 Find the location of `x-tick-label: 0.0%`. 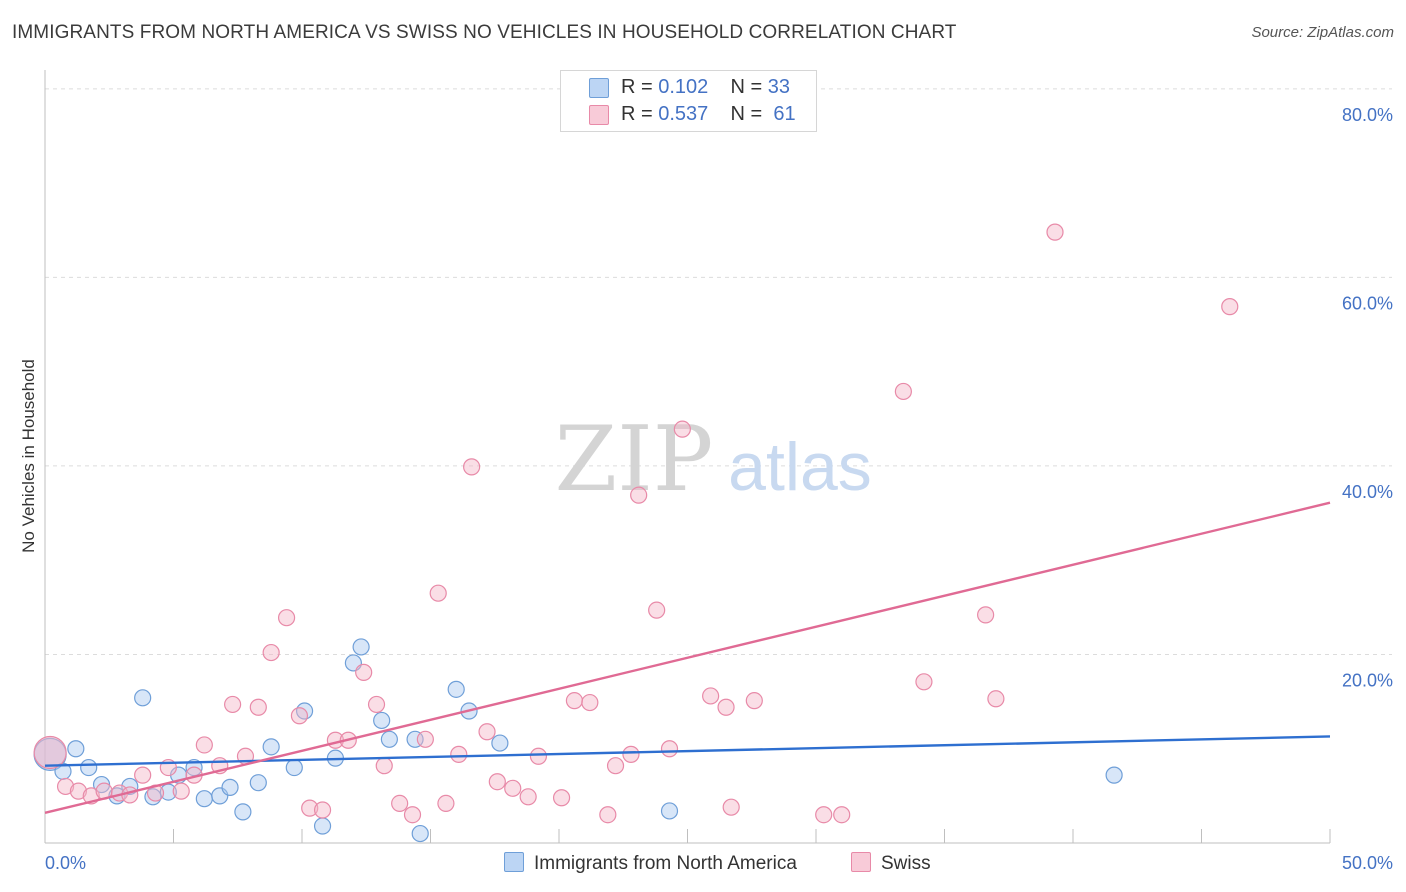

x-tick-label: 0.0% is located at coordinates (65, 863).